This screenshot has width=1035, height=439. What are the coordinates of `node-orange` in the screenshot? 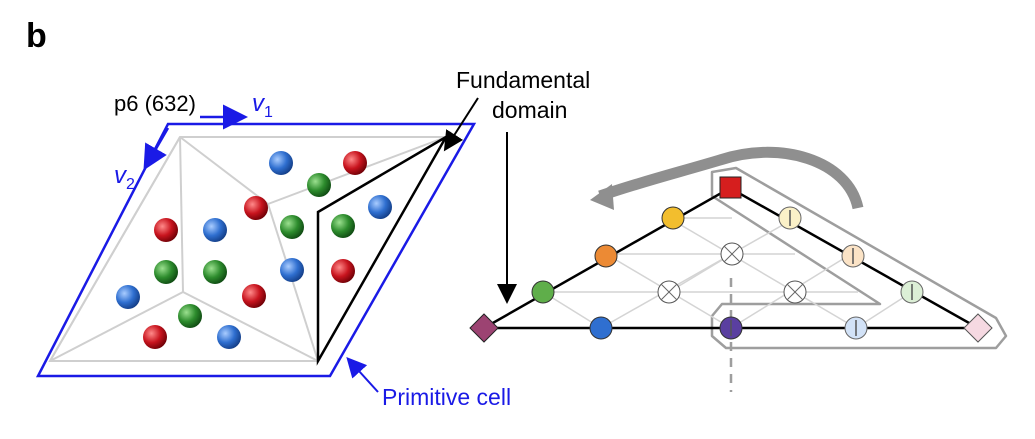 It's located at (606, 256).